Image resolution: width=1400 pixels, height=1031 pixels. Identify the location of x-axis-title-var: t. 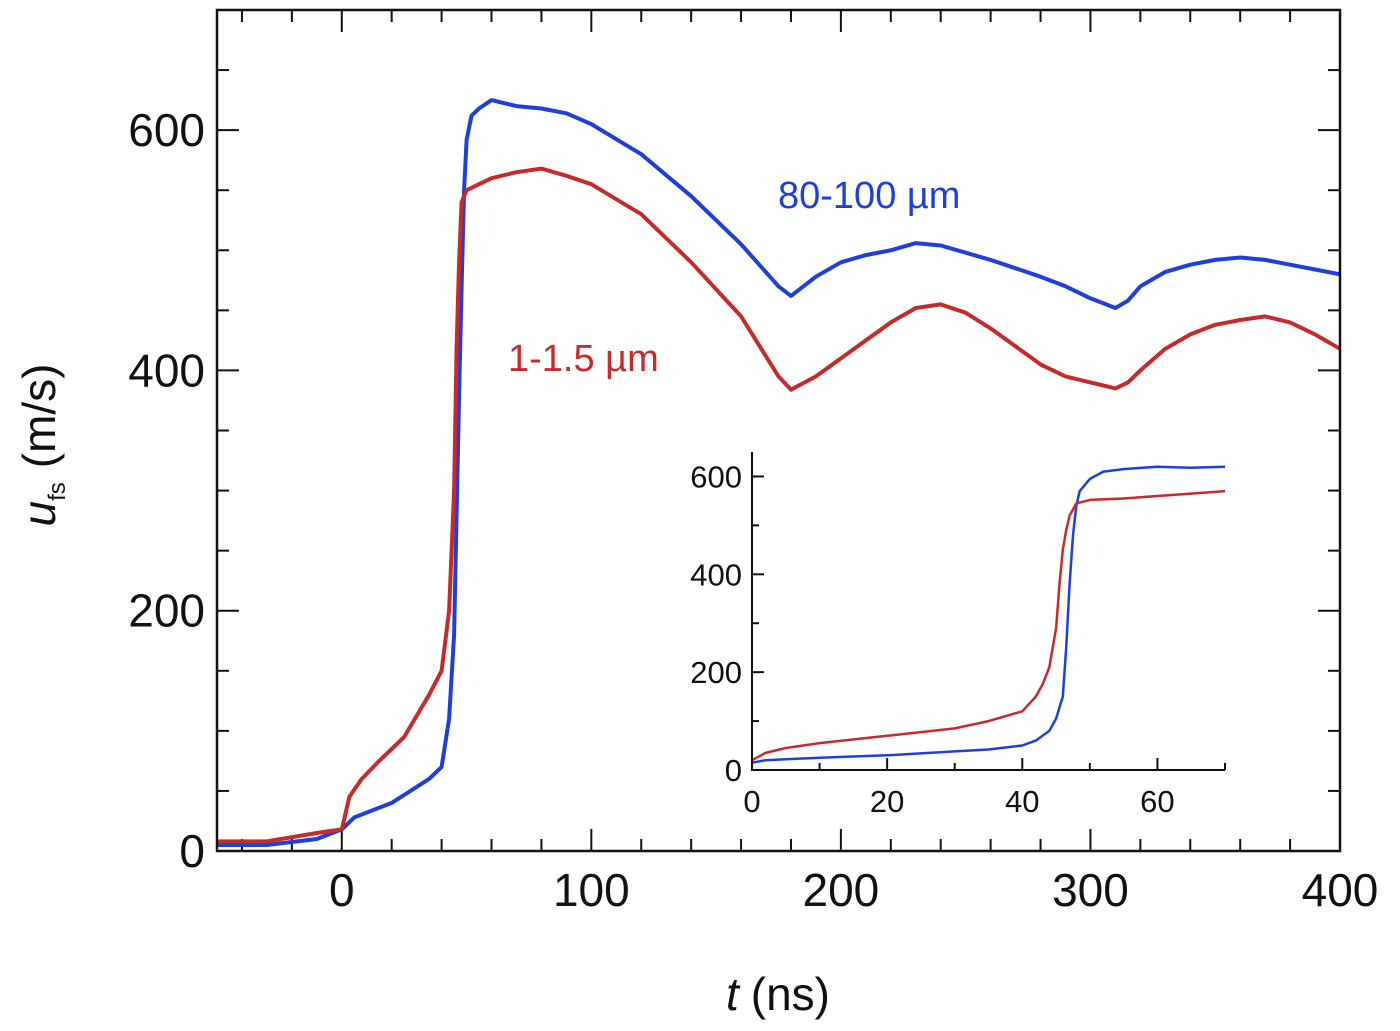
(733, 994).